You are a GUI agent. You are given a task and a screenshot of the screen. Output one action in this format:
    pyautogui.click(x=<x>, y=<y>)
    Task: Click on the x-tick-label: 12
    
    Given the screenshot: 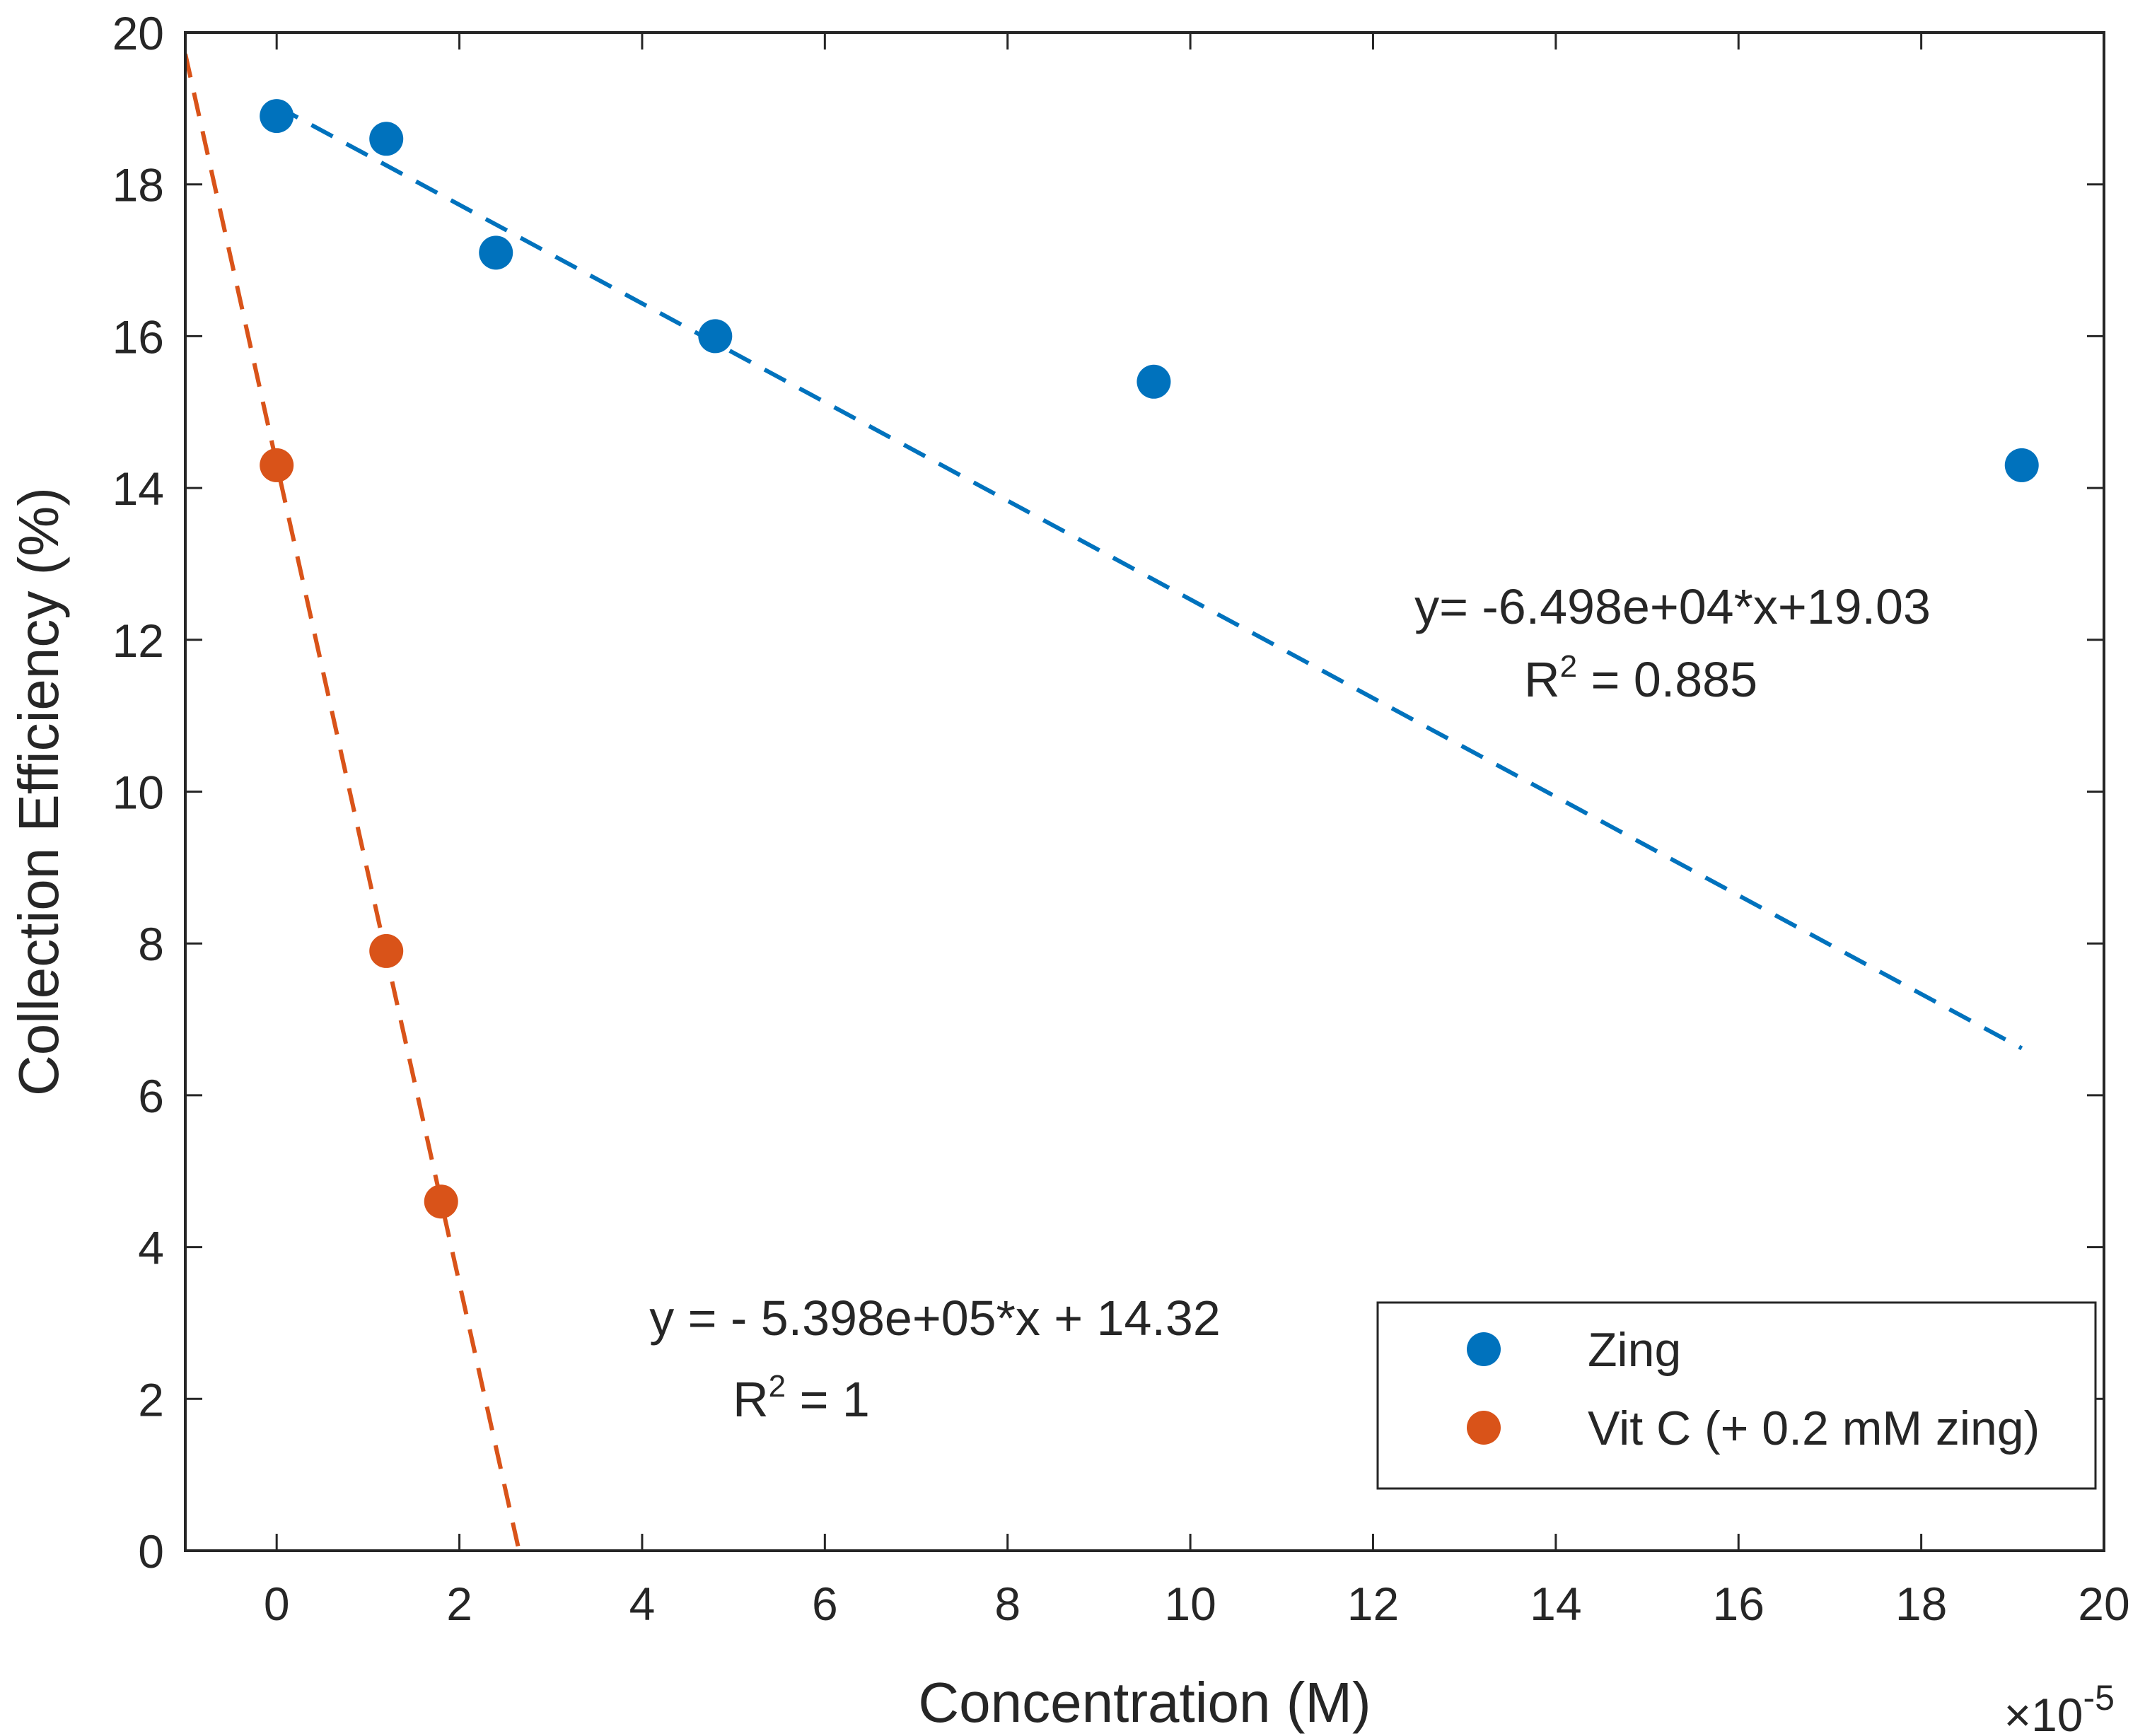 What is the action you would take?
    pyautogui.click(x=1373, y=1604)
    